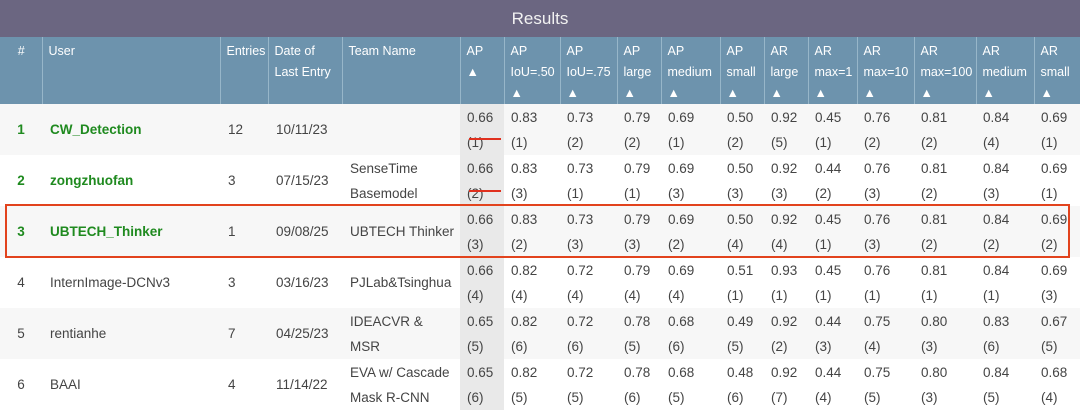 The height and width of the screenshot is (415, 1080). Describe the element at coordinates (1005, 384) in the screenshot. I see `metric-cell: 0.84 (5)` at that location.